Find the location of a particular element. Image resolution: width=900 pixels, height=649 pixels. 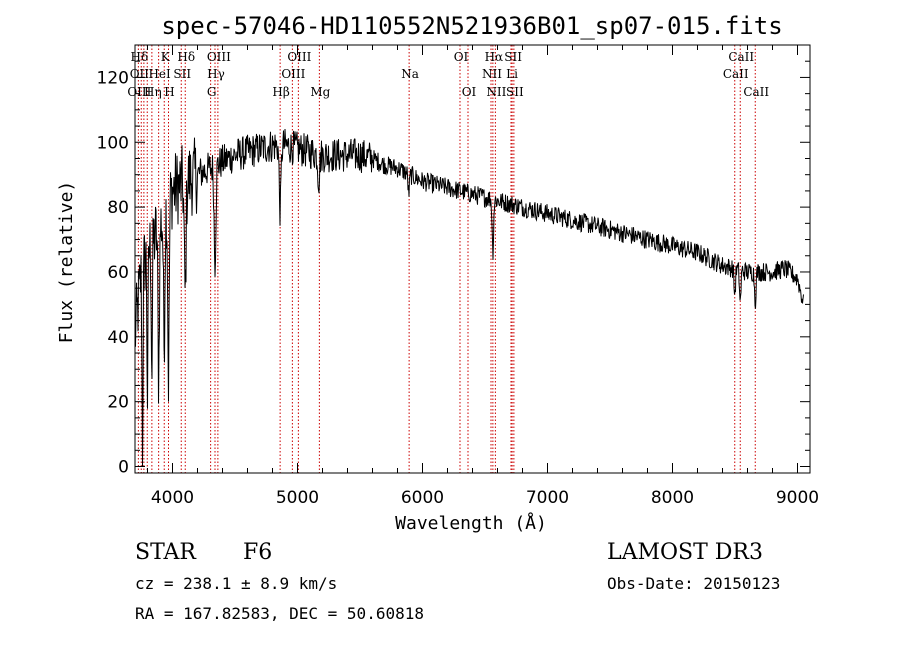

spectral-line-label: HeI is located at coordinates (159, 74).